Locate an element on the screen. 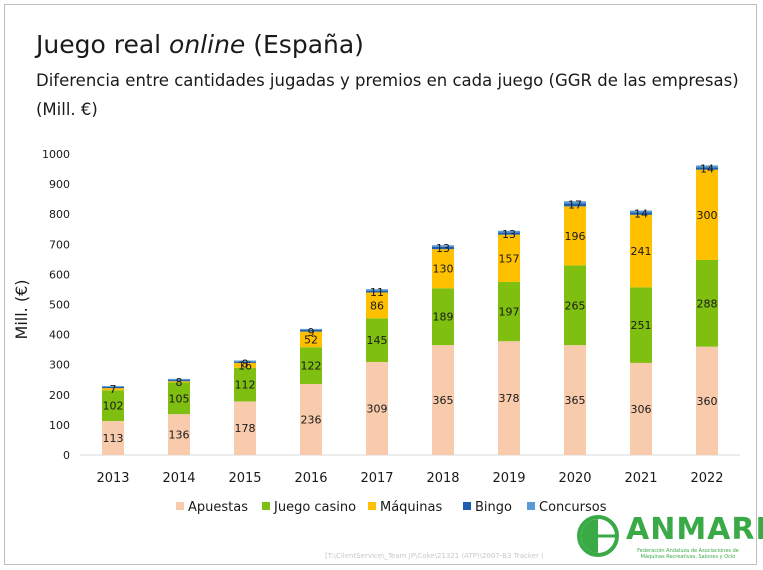  x-tick-label: 2017 is located at coordinates (376, 478).